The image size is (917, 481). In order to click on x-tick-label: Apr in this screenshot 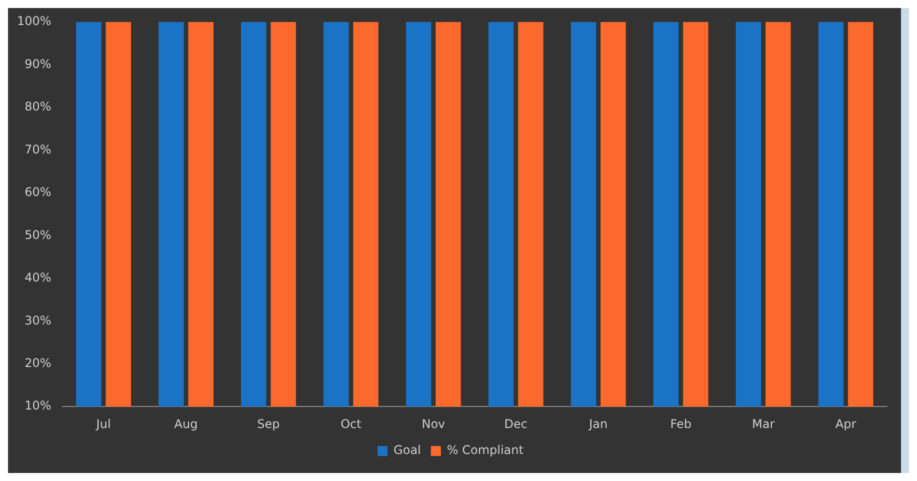, I will do `click(845, 423)`.